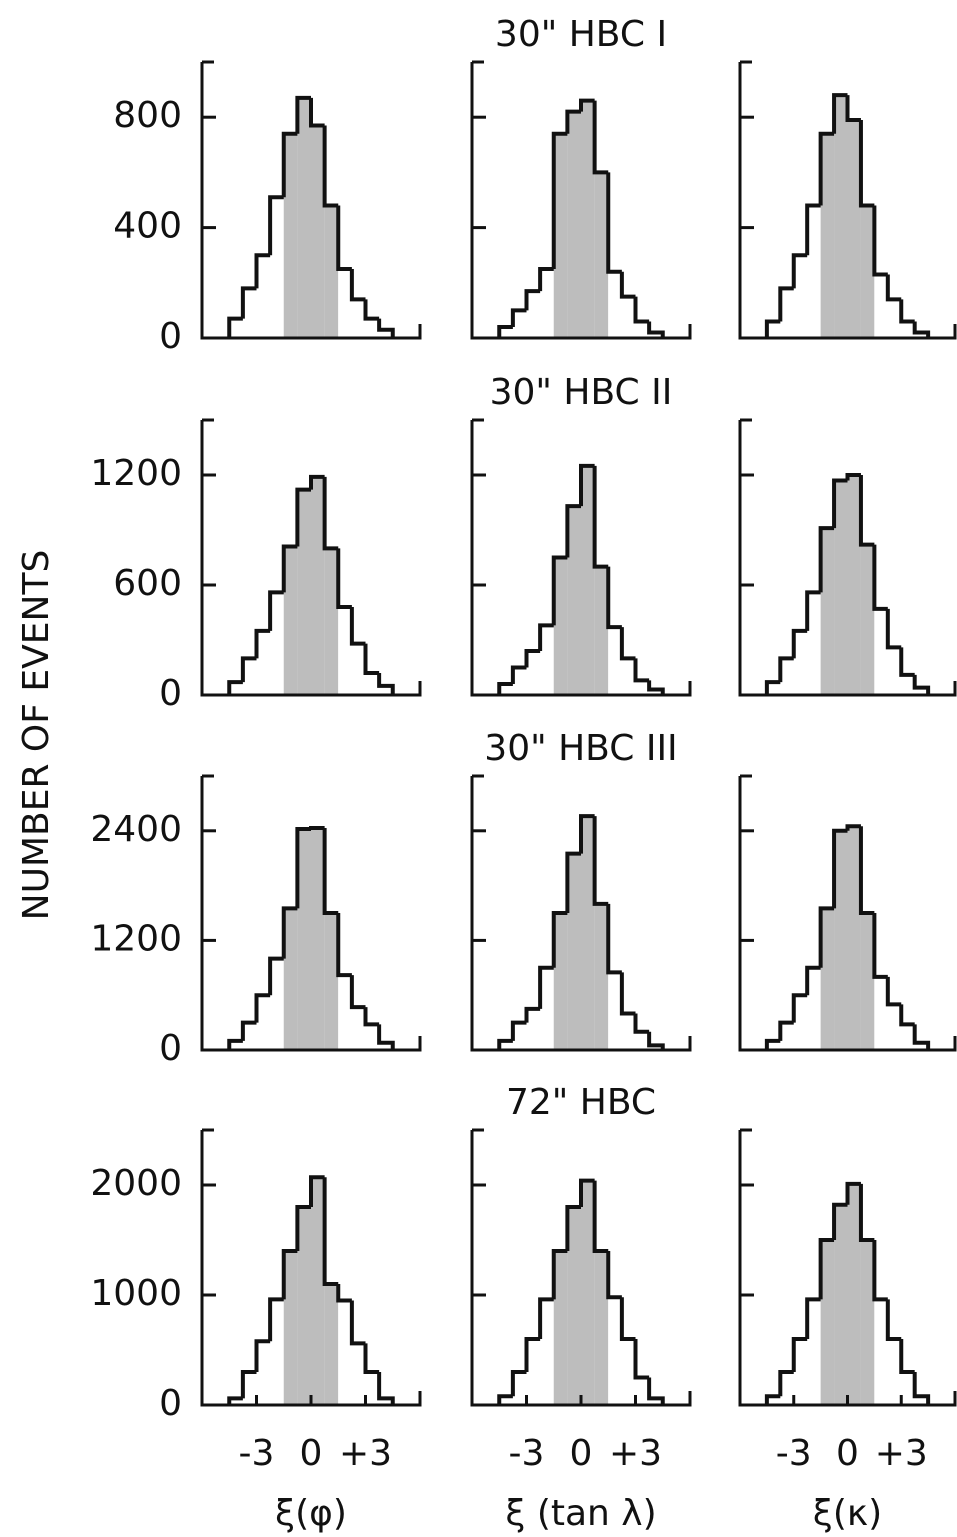 The width and height of the screenshot is (957, 1537). Describe the element at coordinates (365, 1453) in the screenshot. I see `x-tick-label: +3` at that location.